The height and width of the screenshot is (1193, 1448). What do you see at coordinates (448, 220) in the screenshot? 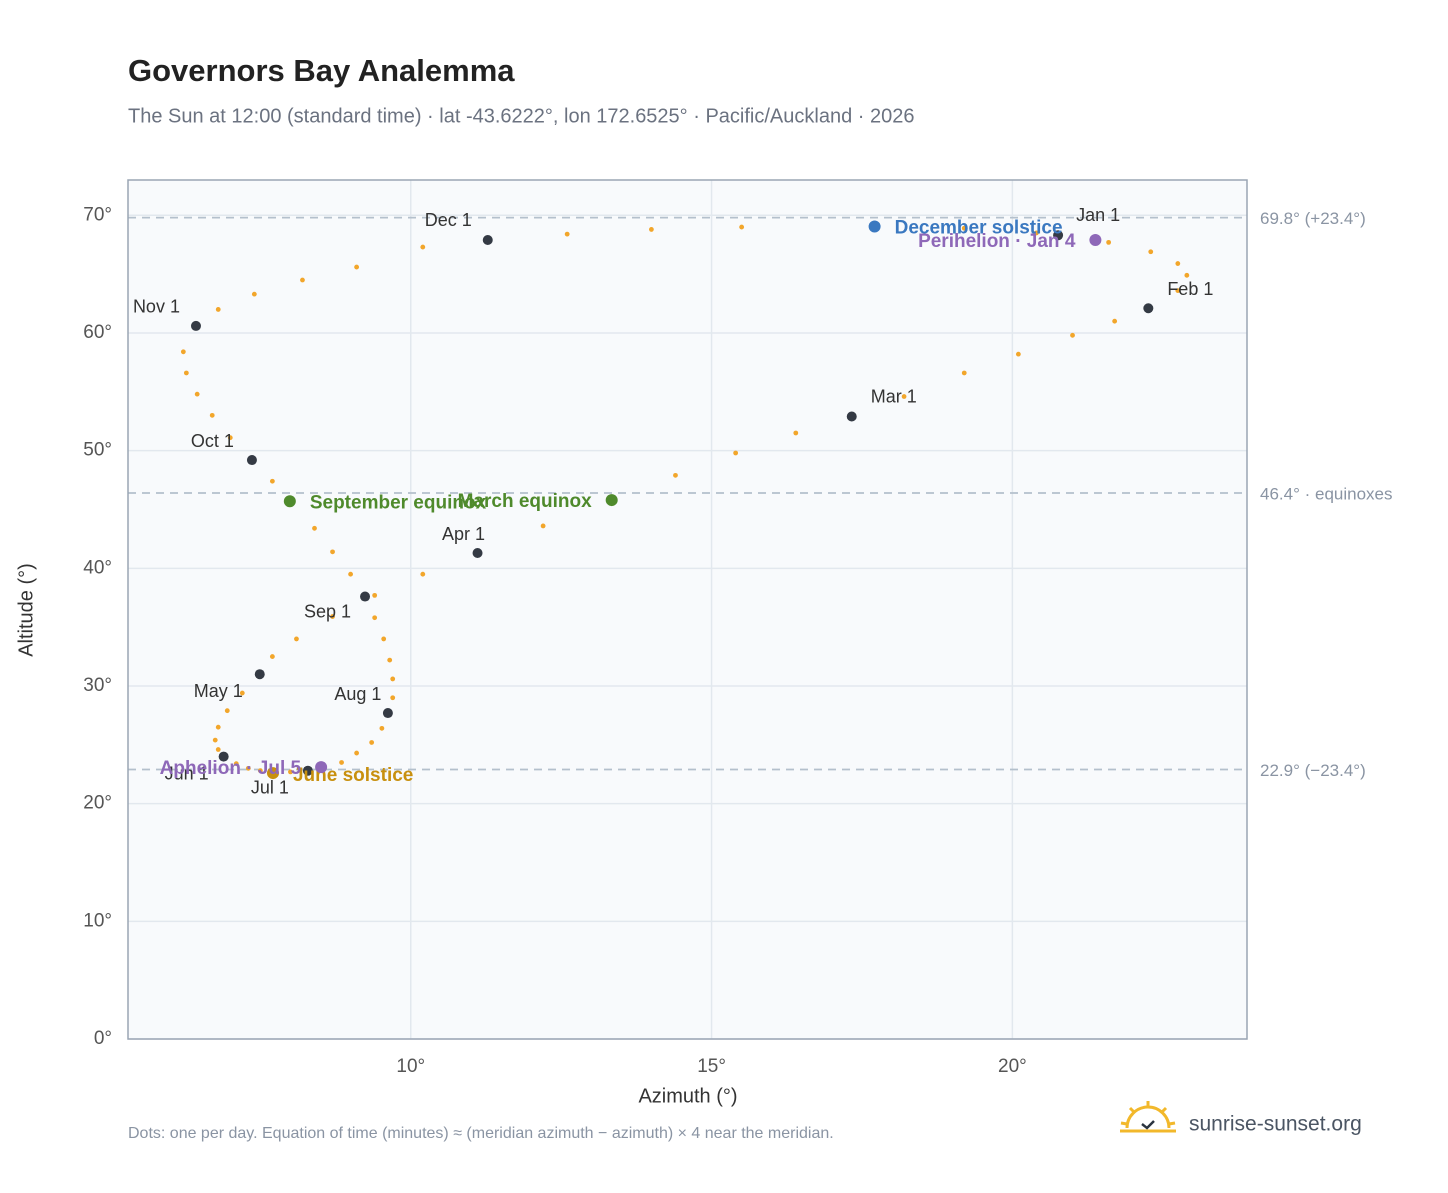
I see `month-label: Dec 1` at bounding box center [448, 220].